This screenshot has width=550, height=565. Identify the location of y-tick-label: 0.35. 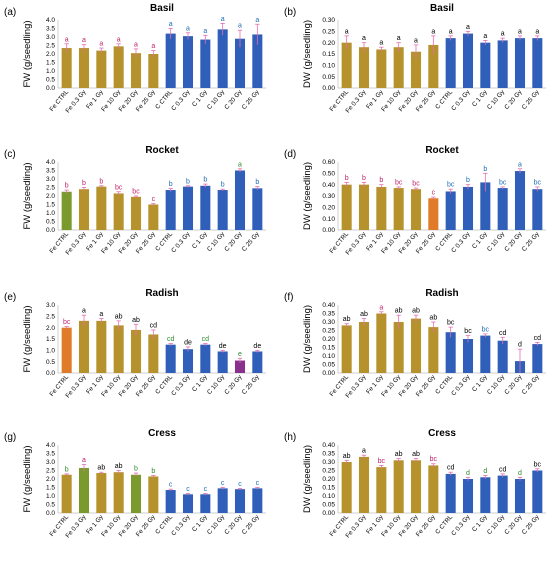
(328, 314).